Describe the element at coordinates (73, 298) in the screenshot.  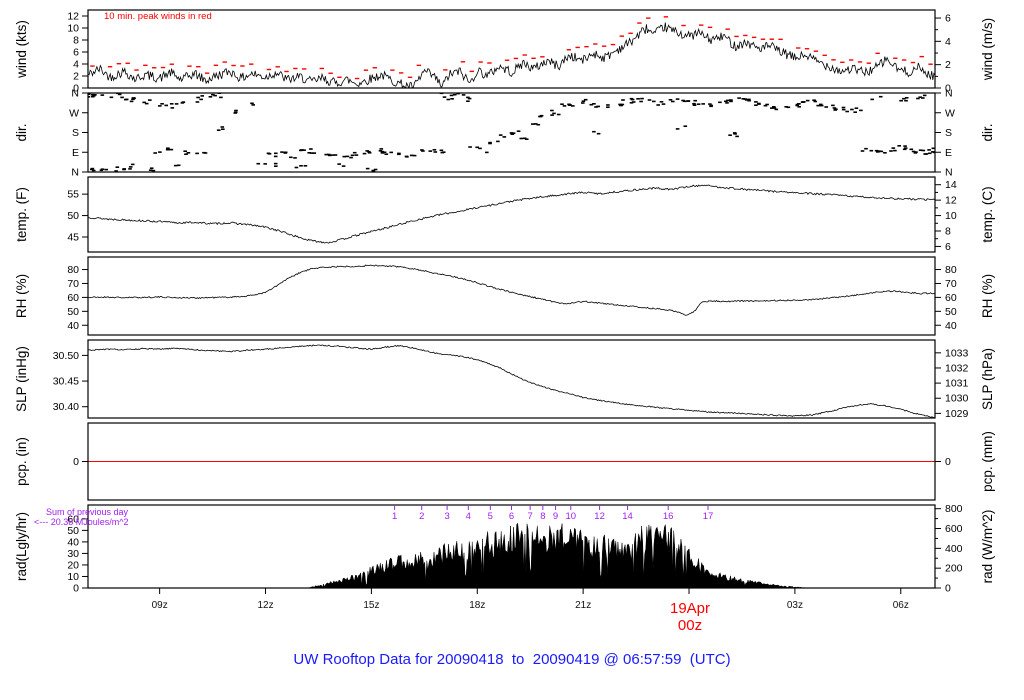
I see `left-tick-label: 60` at that location.